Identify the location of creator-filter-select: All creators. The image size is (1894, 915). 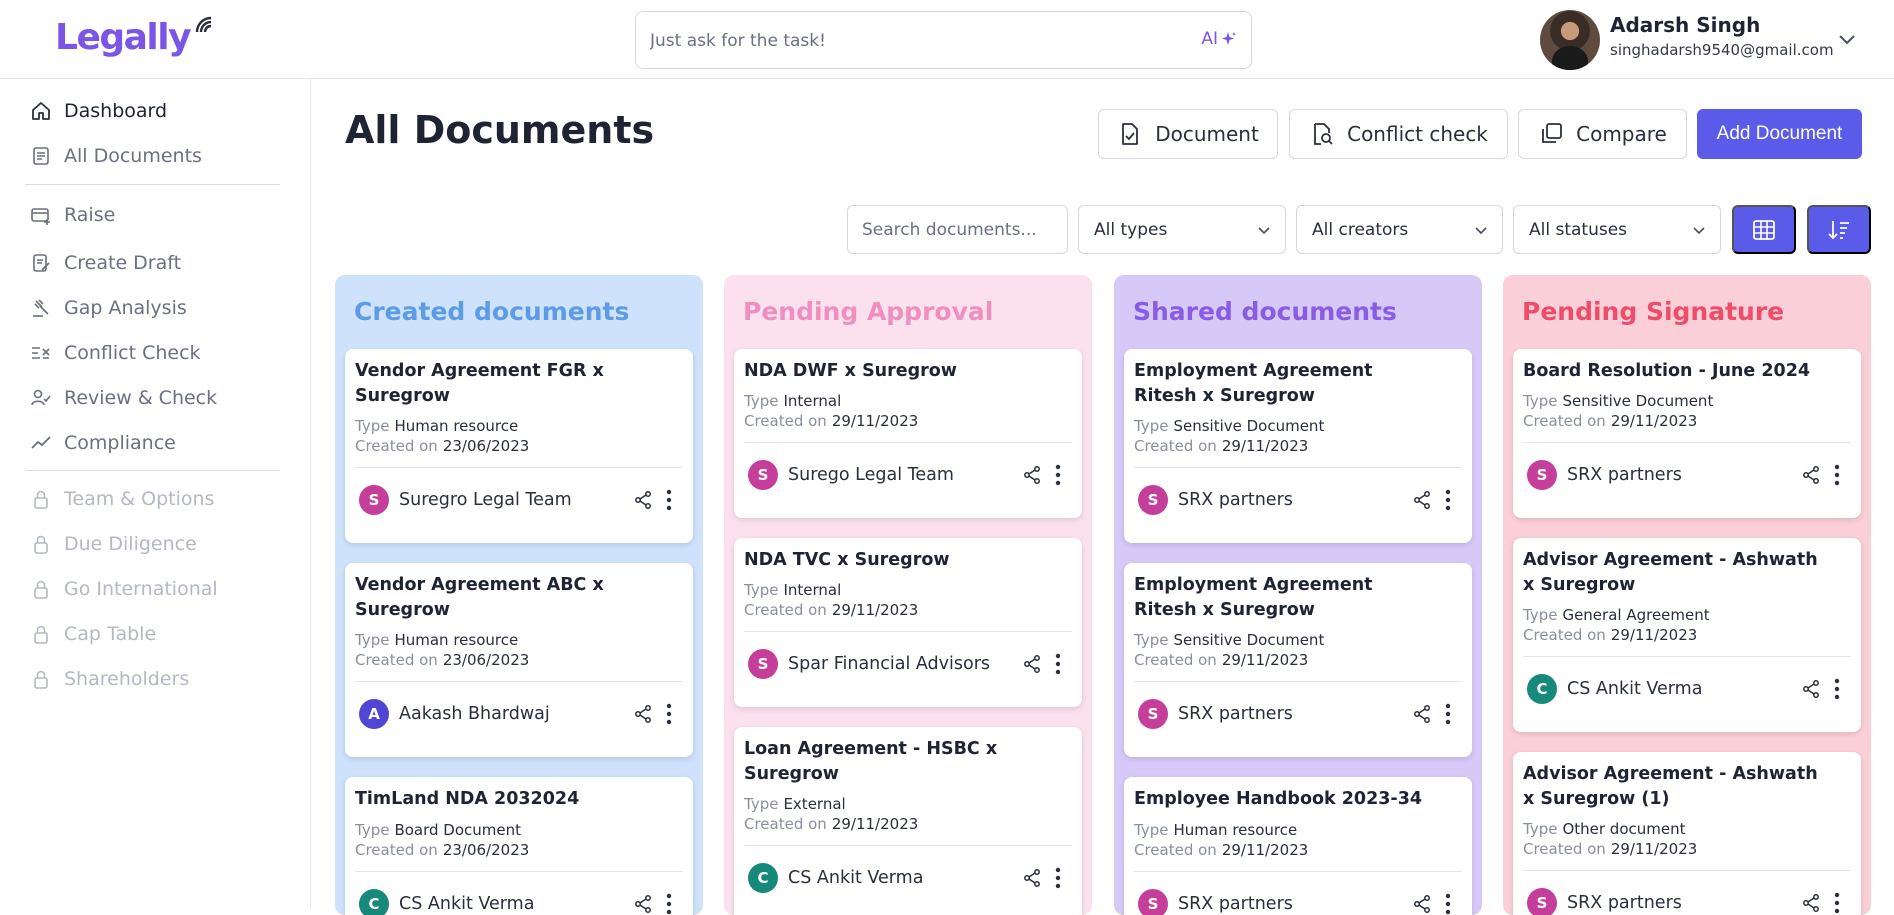
(1399, 229).